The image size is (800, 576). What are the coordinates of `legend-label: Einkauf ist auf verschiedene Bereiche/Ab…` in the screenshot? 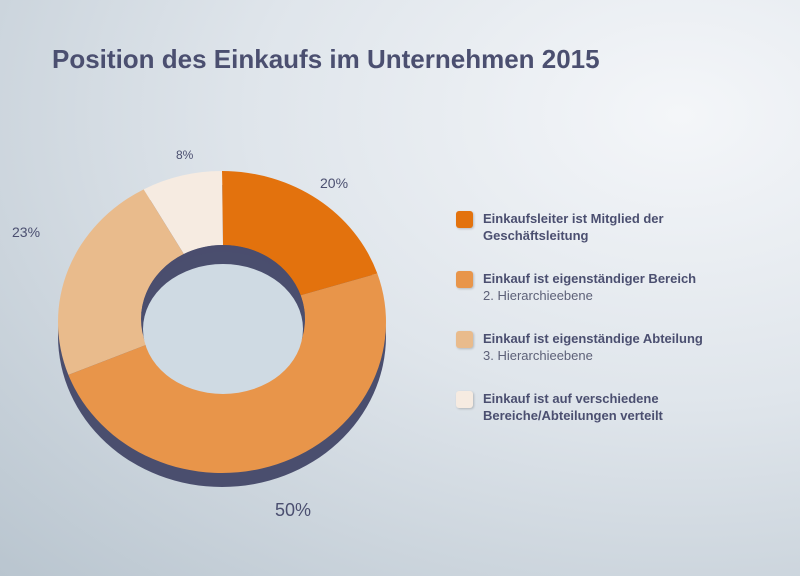 It's located at (573, 407).